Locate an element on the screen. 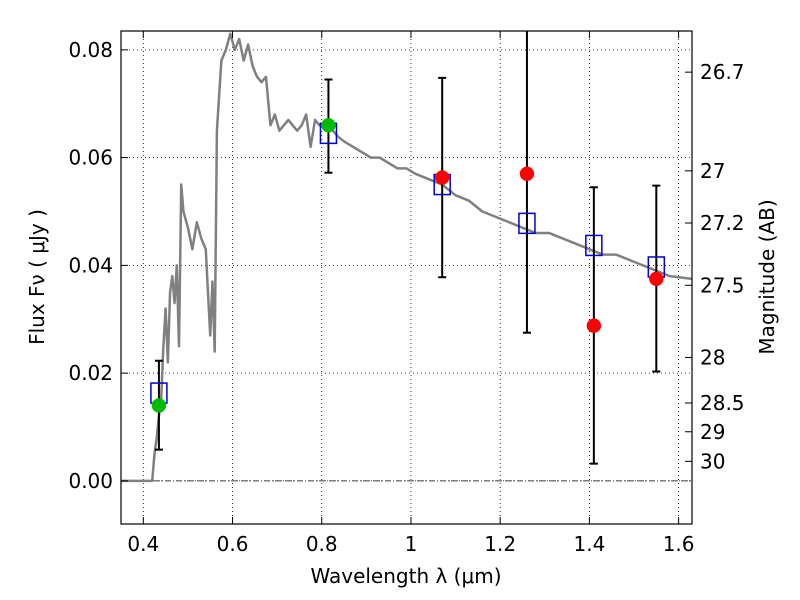  x-tick-label: 1.6 is located at coordinates (679, 544).